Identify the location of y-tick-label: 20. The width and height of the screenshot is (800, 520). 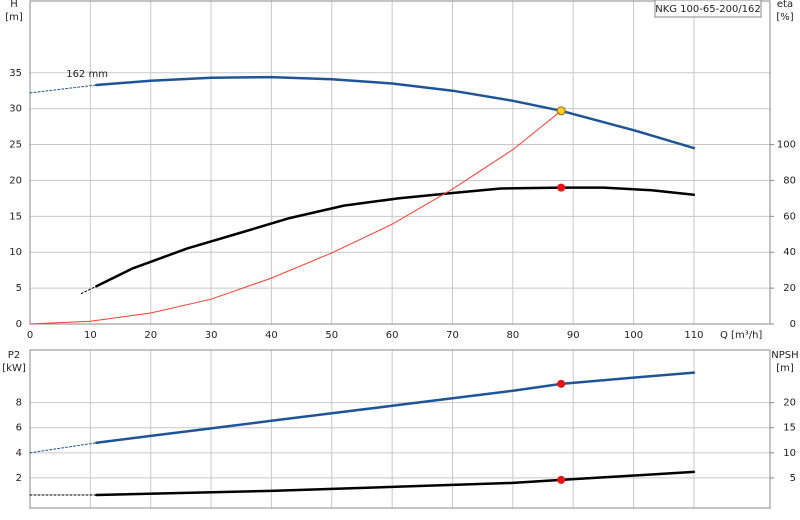
(15, 180).